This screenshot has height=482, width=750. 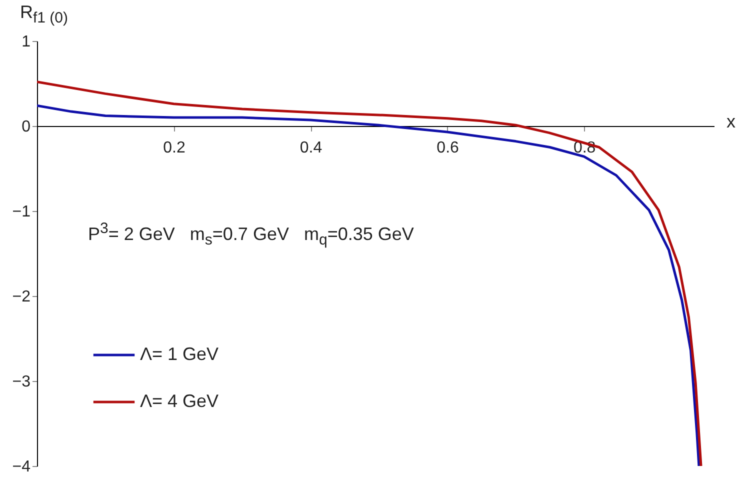 I want to click on y-tick-label: −2, so click(x=21, y=297).